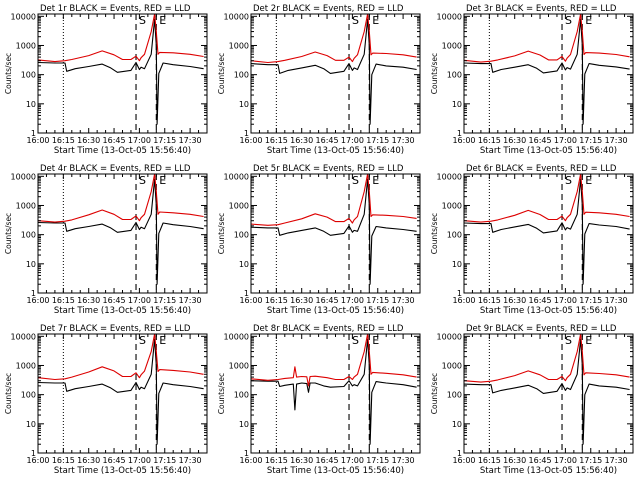 The image size is (640, 480). Describe the element at coordinates (588, 180) in the screenshot. I see `marker-label-E: E` at that location.